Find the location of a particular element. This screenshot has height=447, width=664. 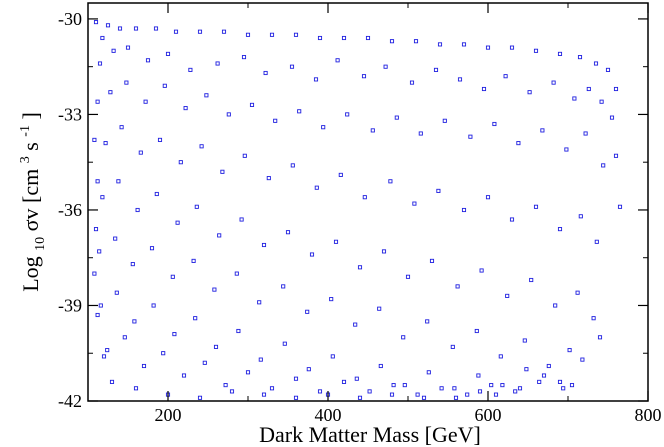

y-axis-title-sym: σv [cm is located at coordinates (30, 200).